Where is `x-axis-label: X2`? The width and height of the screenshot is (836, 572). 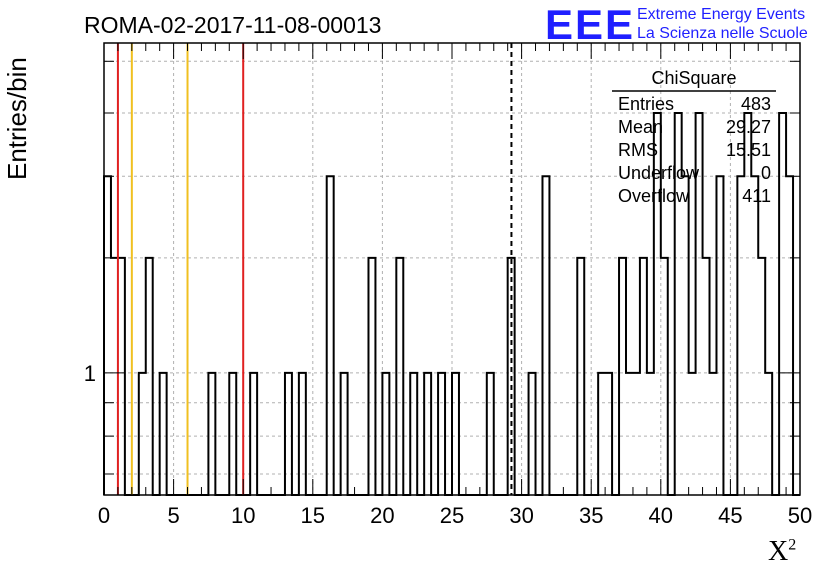
x-axis-label: X2 is located at coordinates (782, 552).